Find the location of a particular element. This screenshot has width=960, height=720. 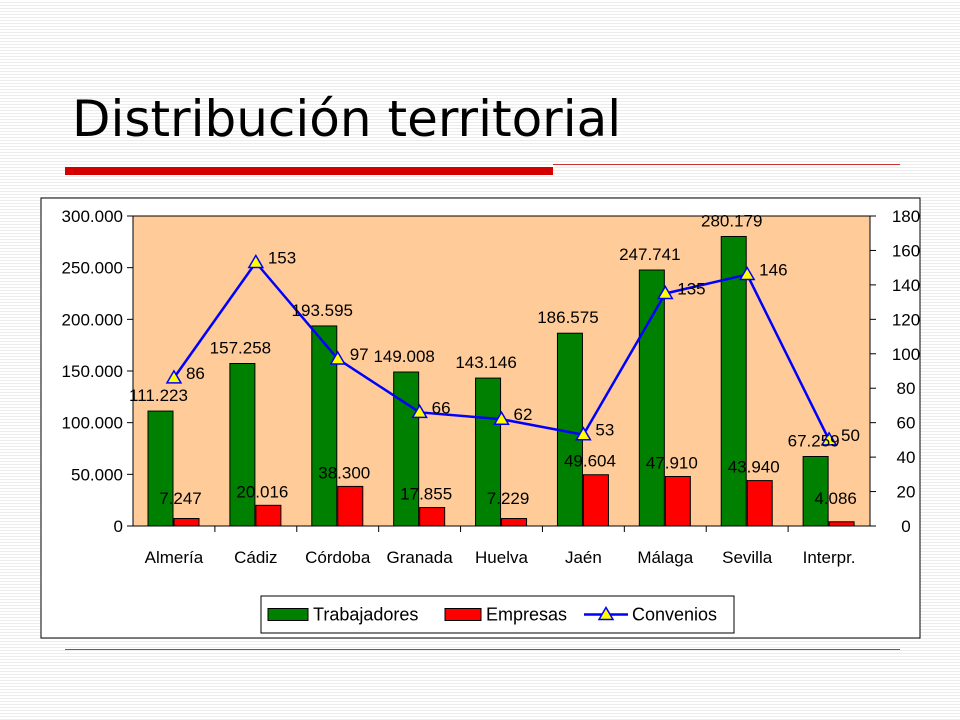

y-left-tick-label: 0 is located at coordinates (118, 526).